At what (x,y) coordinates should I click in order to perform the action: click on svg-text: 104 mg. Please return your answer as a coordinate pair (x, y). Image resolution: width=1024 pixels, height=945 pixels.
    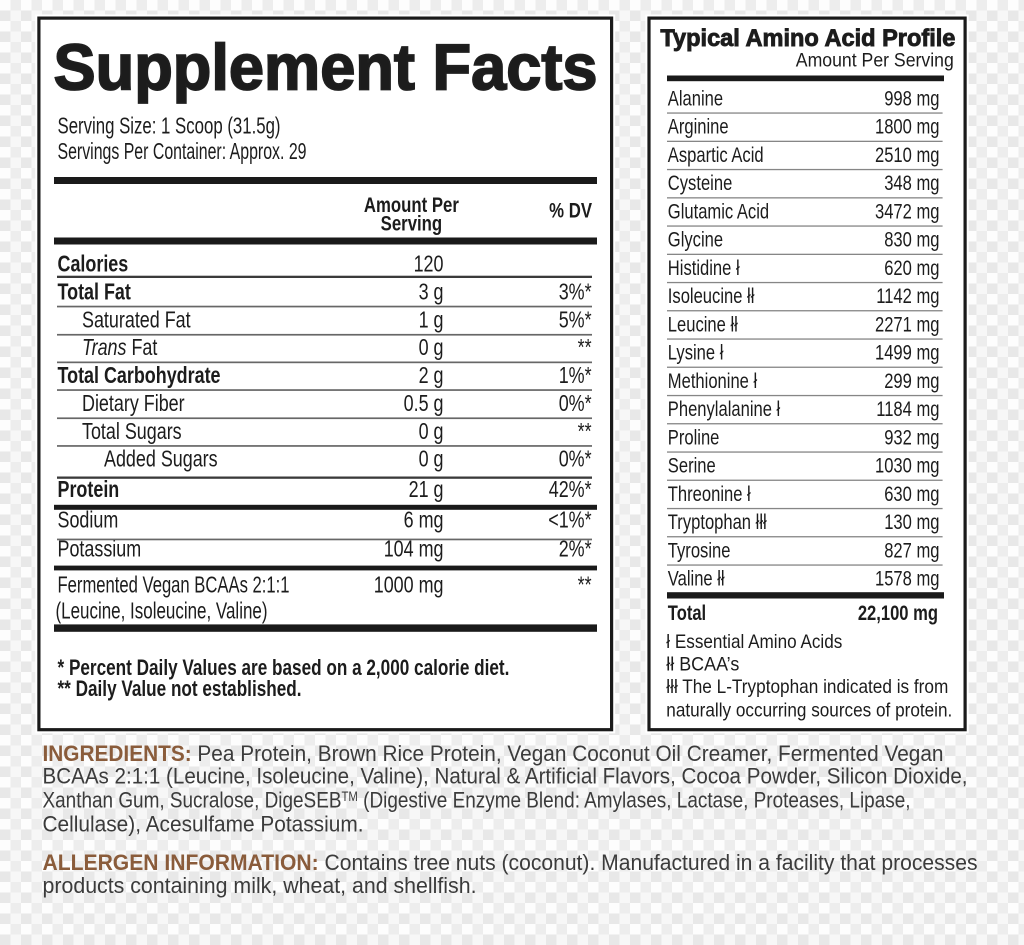
    Looking at the image, I should click on (414, 549).